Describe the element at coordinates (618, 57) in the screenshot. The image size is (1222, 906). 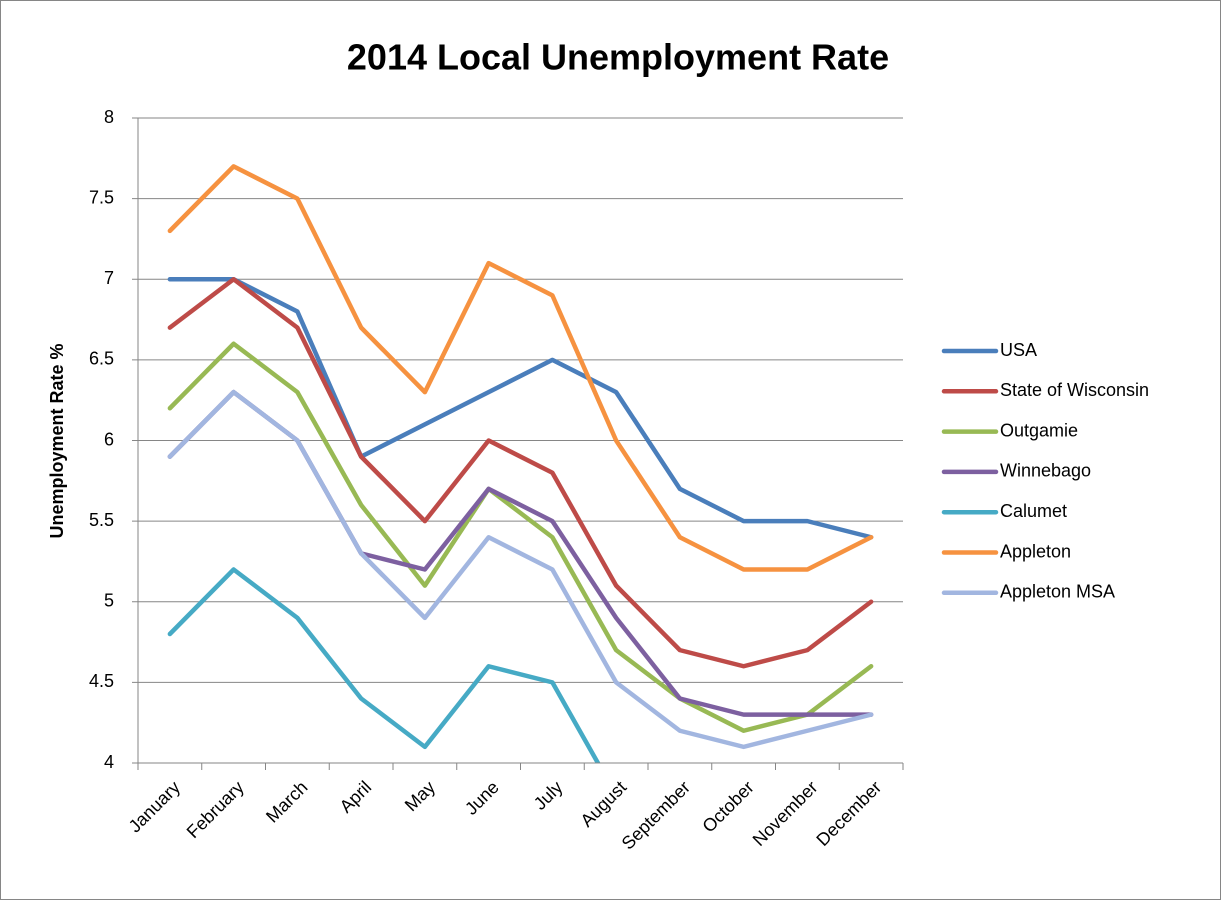
I see `chart-title: 2014 Local Unemployment Rate` at that location.